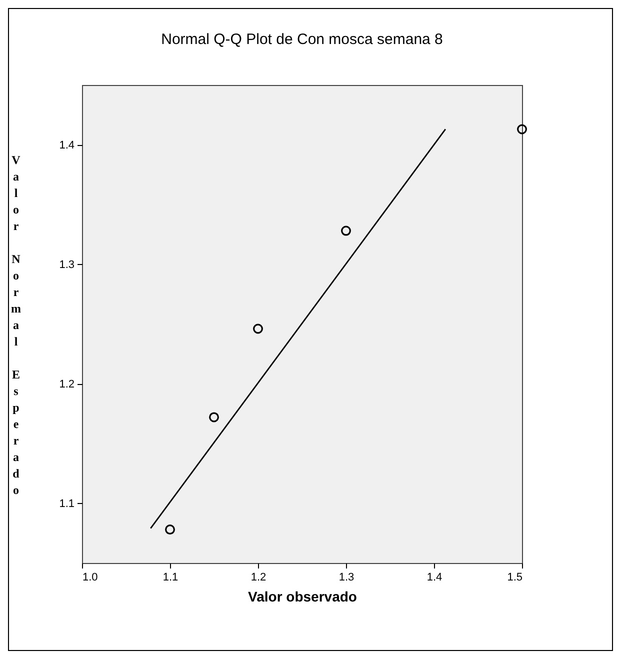 This screenshot has width=621, height=659. I want to click on x-tick-label: 1.1, so click(170, 578).